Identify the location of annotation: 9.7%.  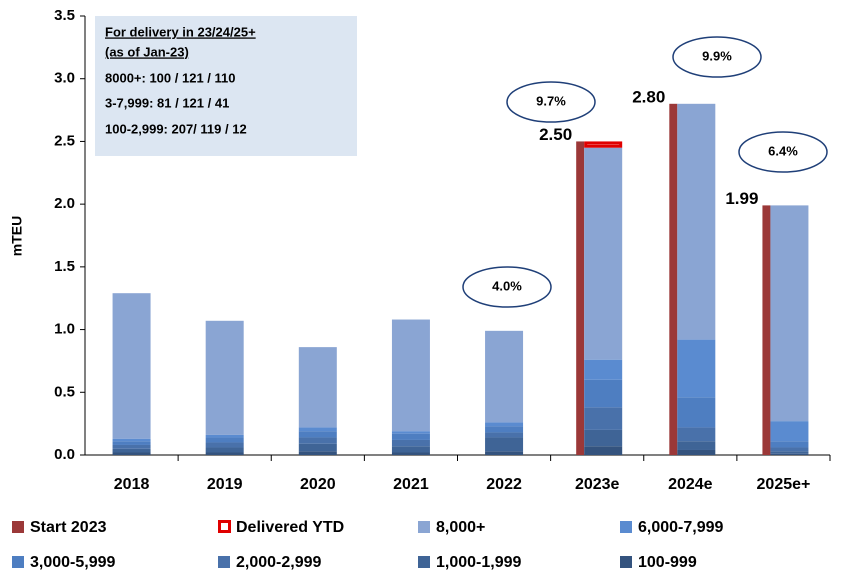
(551, 100).